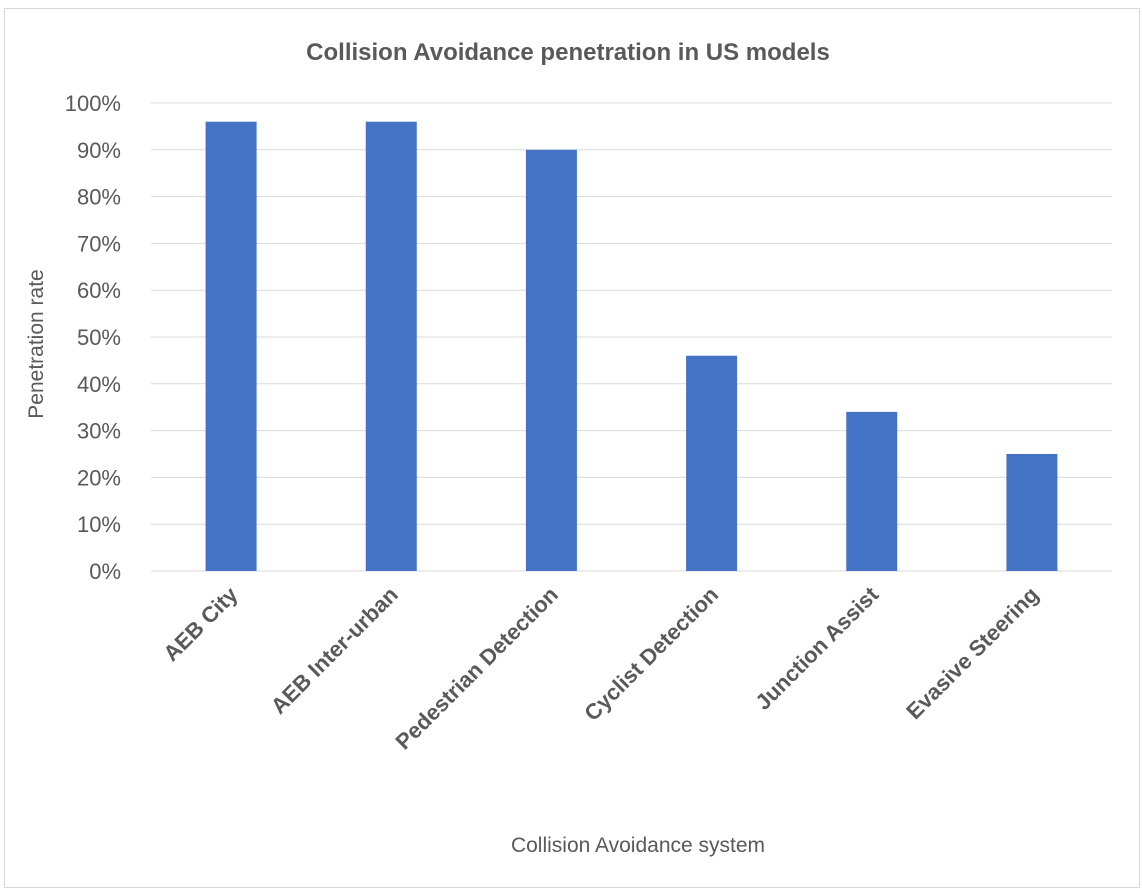 The height and width of the screenshot is (894, 1143). I want to click on y-tick-label: 20%, so click(99, 477).